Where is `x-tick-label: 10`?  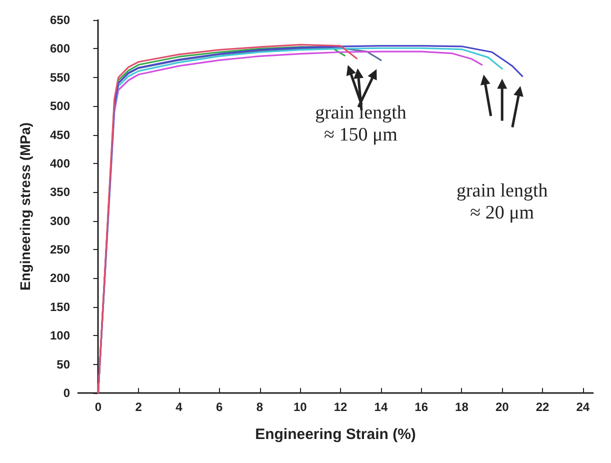 x-tick-label: 10 is located at coordinates (300, 407).